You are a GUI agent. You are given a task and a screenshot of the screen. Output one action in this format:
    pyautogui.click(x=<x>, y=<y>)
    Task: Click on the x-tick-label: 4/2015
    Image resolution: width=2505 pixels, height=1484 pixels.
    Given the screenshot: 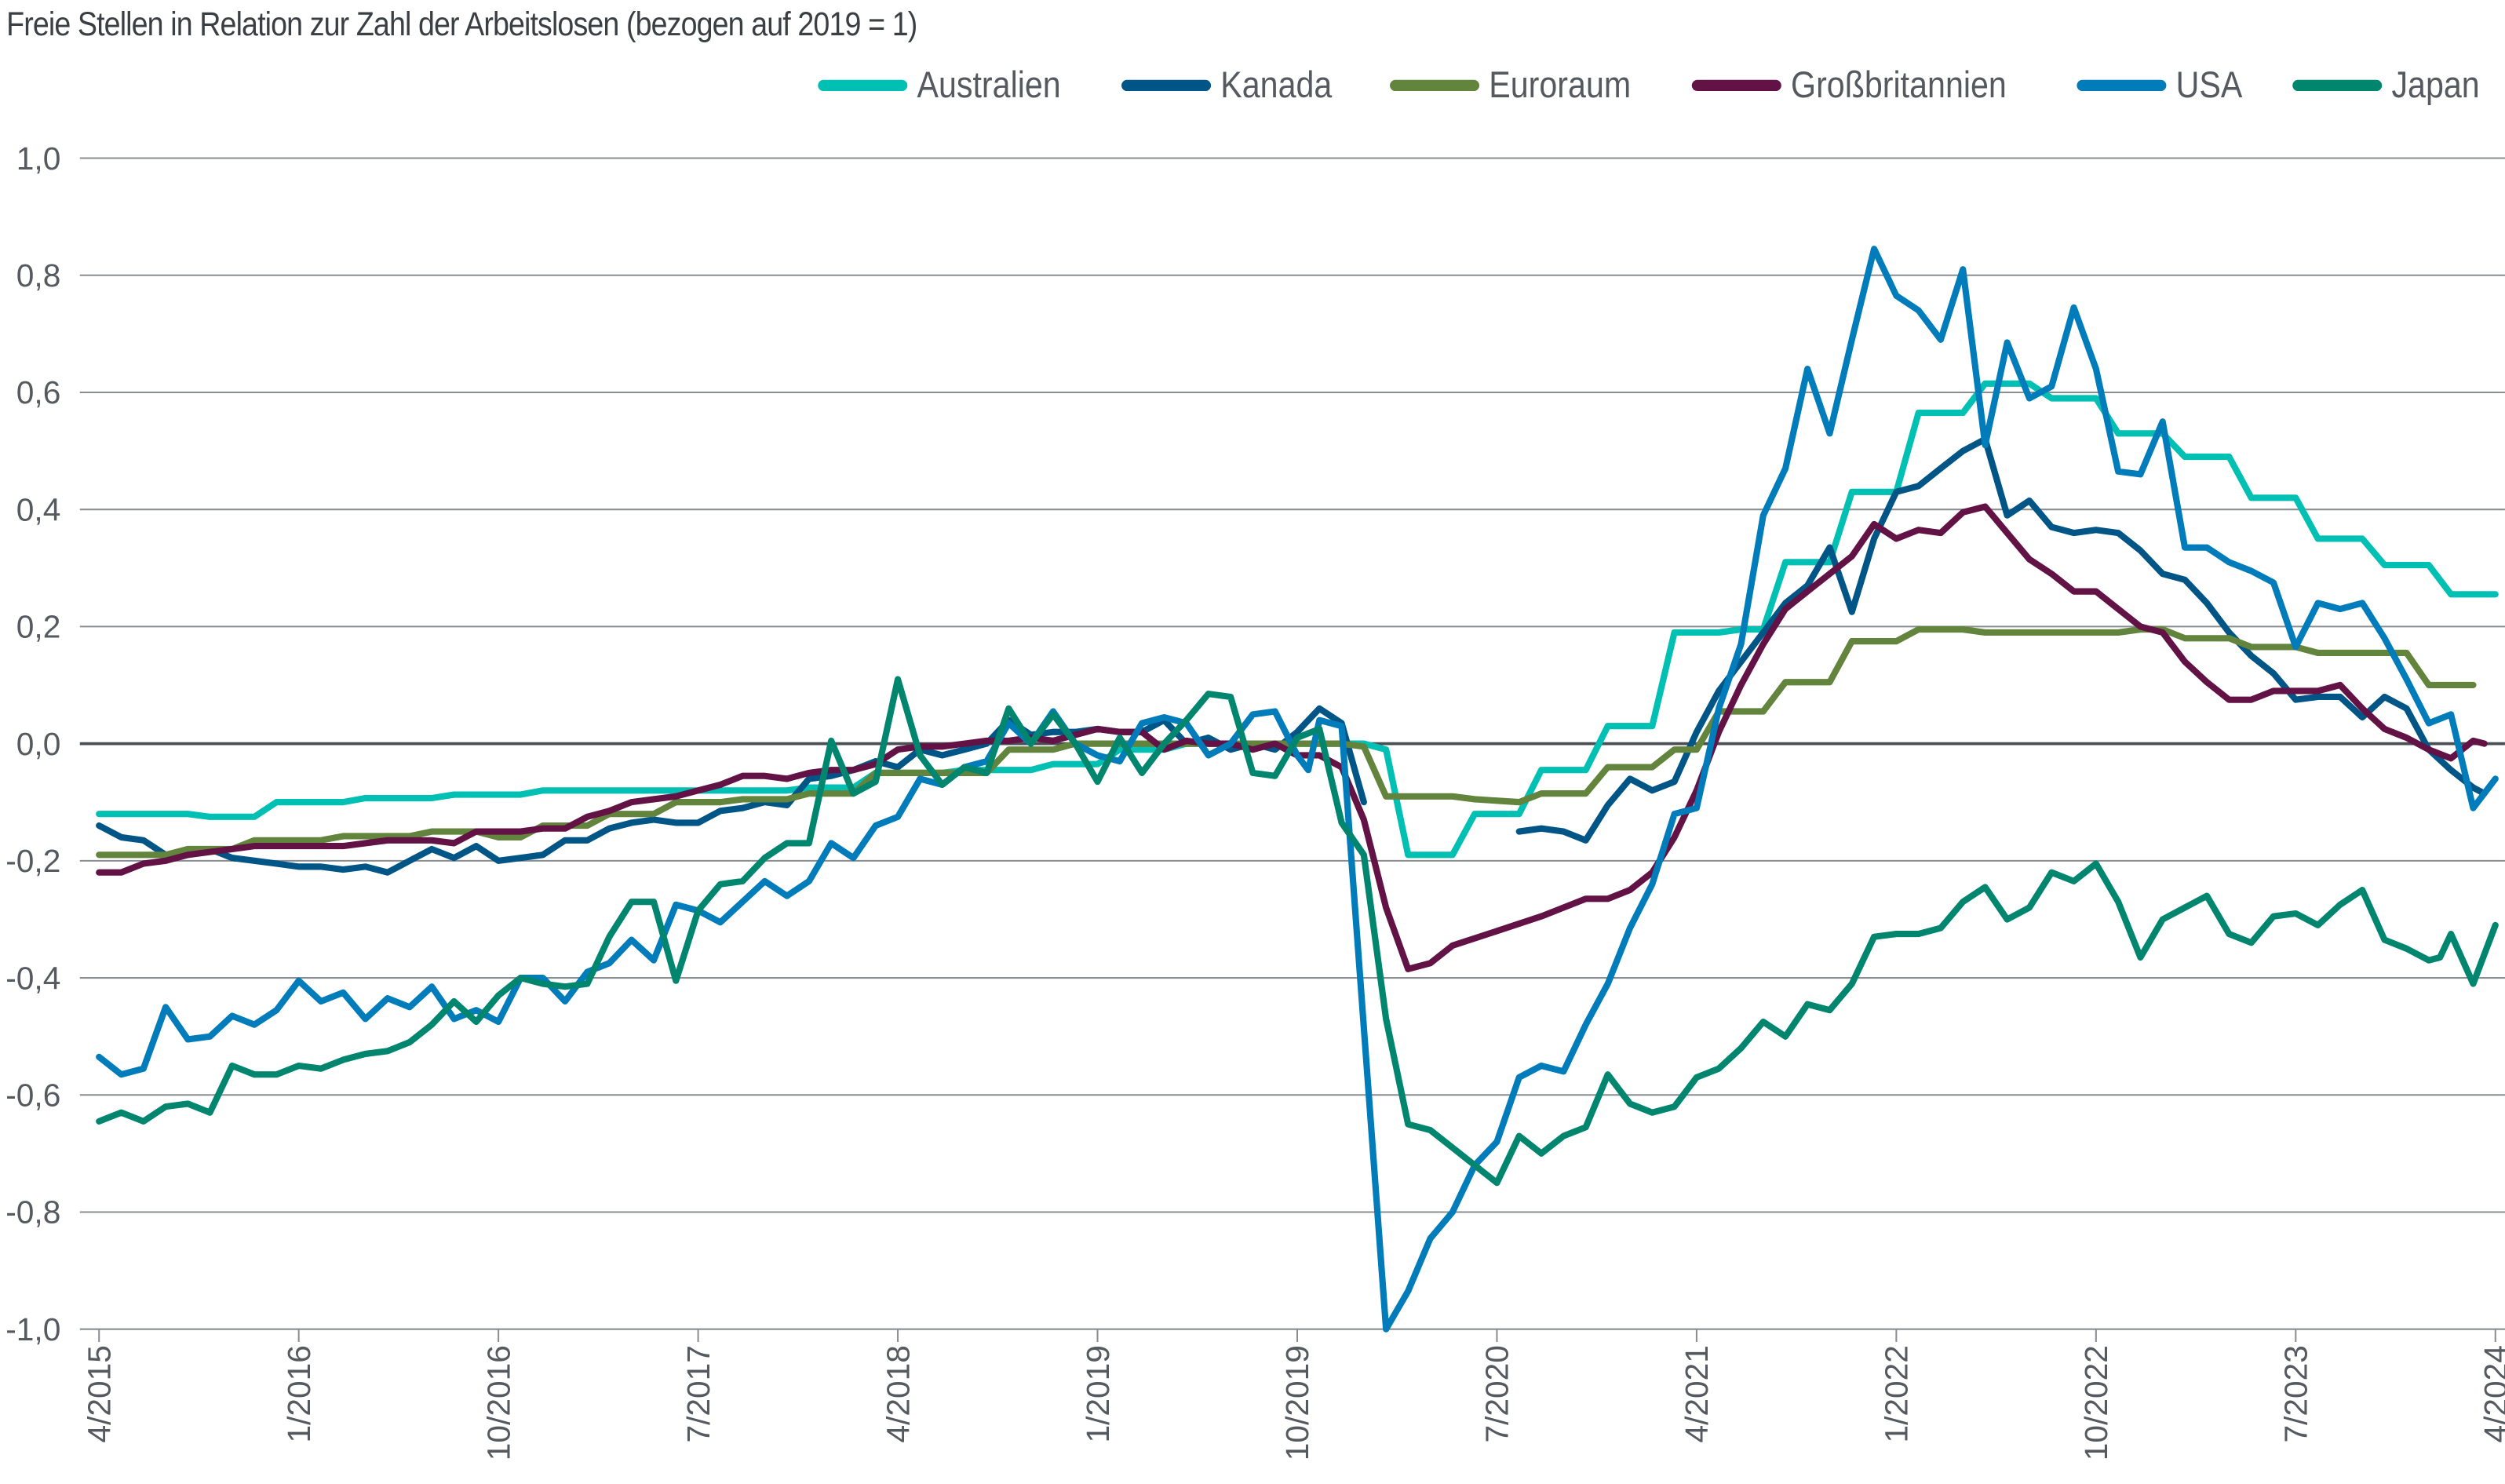 What is the action you would take?
    pyautogui.click(x=99, y=1394)
    